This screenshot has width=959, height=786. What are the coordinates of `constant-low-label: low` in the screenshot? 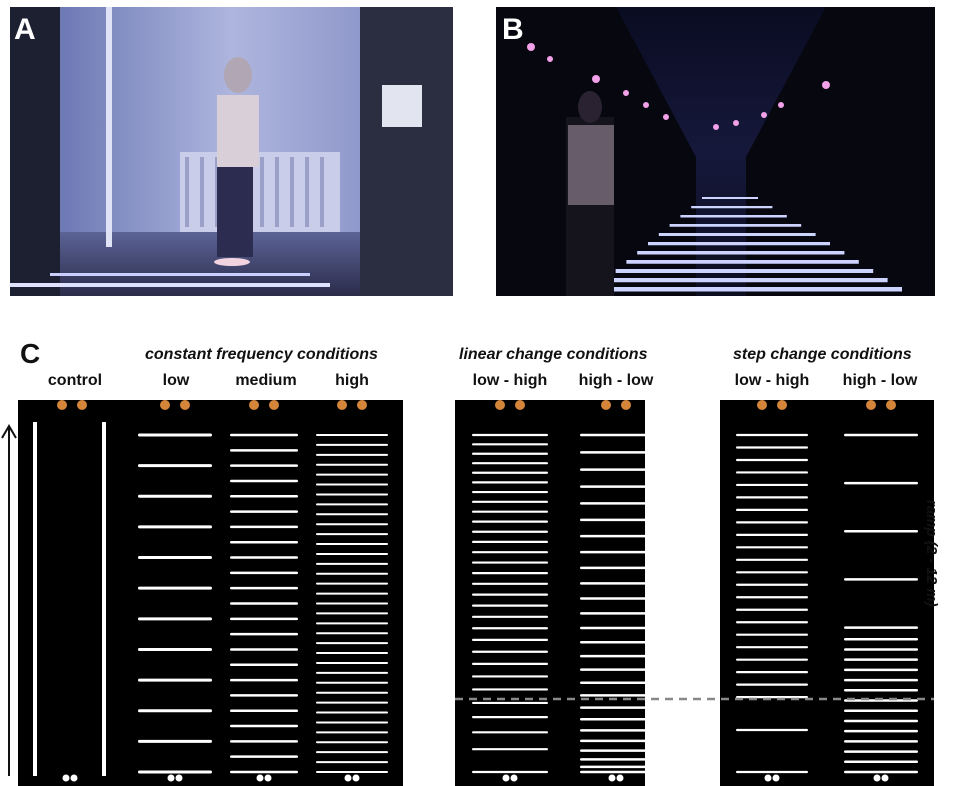 It's located at (176, 380).